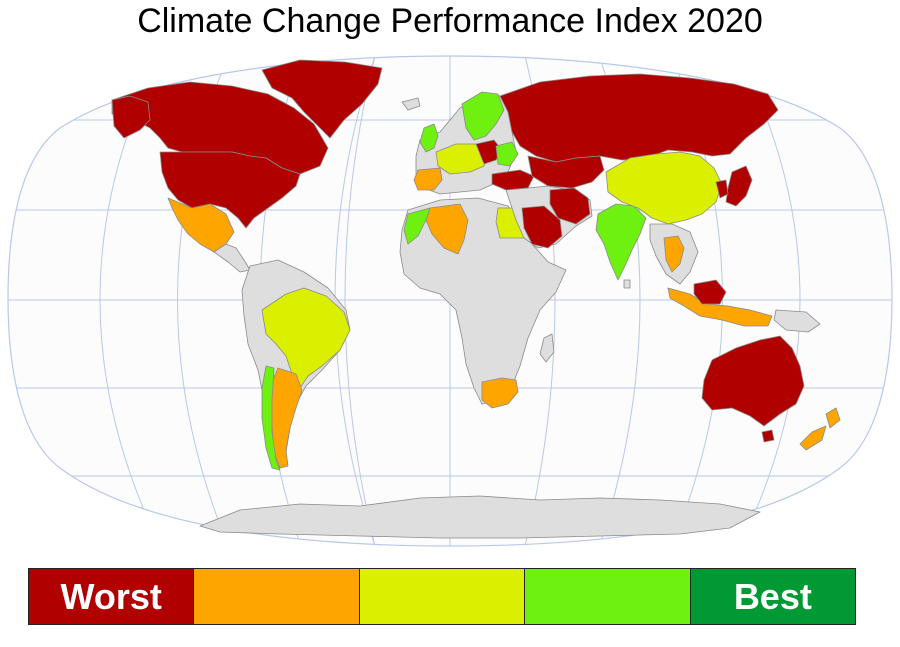  What do you see at coordinates (627, 284) in the screenshot?
I see `region-sri-lanka` at bounding box center [627, 284].